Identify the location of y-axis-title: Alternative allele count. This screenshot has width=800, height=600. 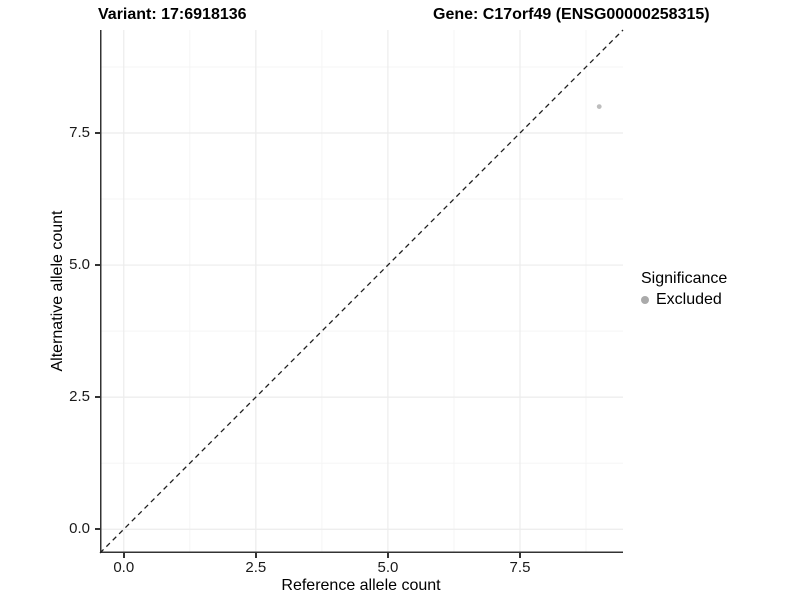
(57, 291).